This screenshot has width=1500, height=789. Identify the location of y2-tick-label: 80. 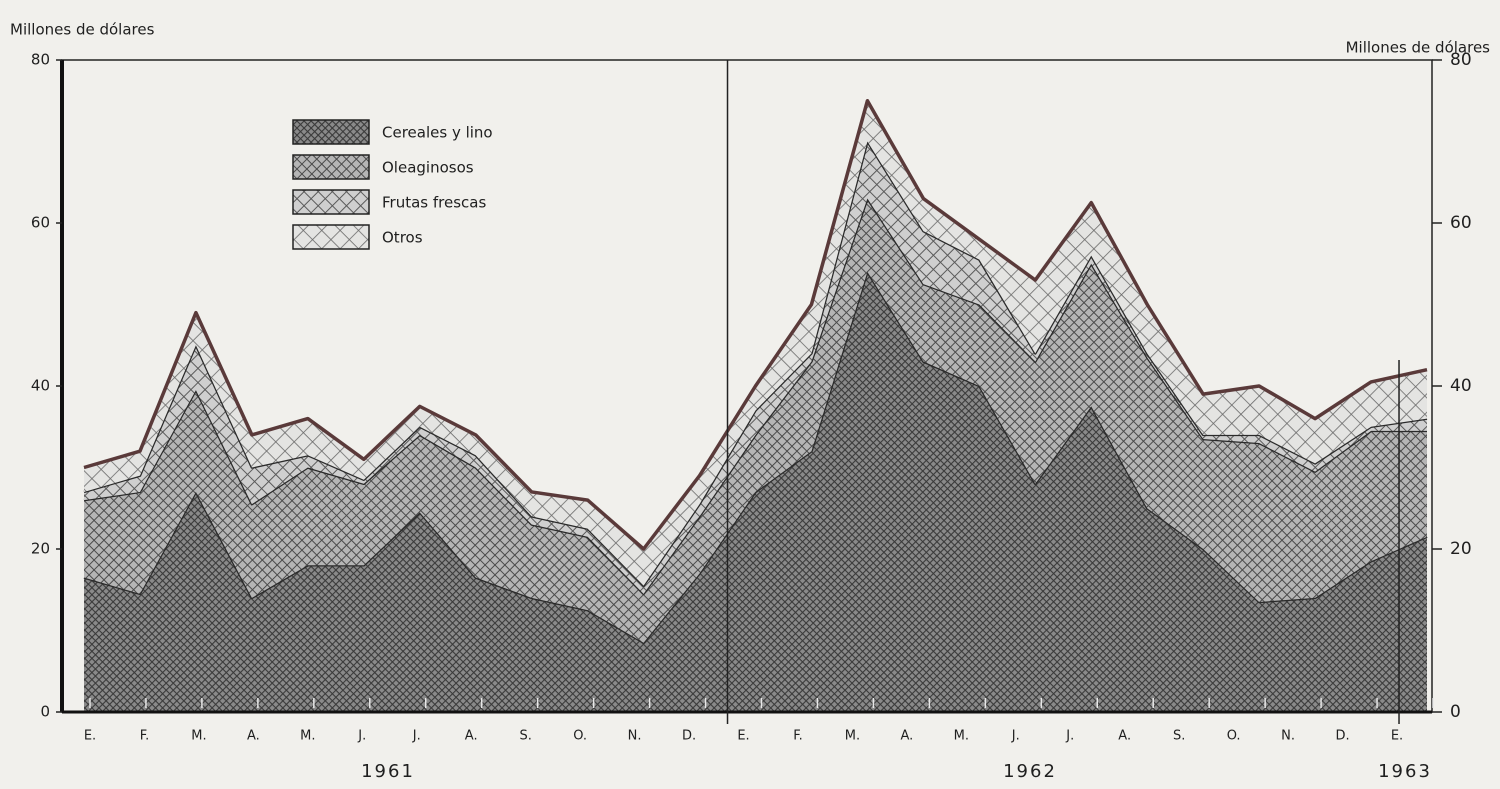
(1461, 60).